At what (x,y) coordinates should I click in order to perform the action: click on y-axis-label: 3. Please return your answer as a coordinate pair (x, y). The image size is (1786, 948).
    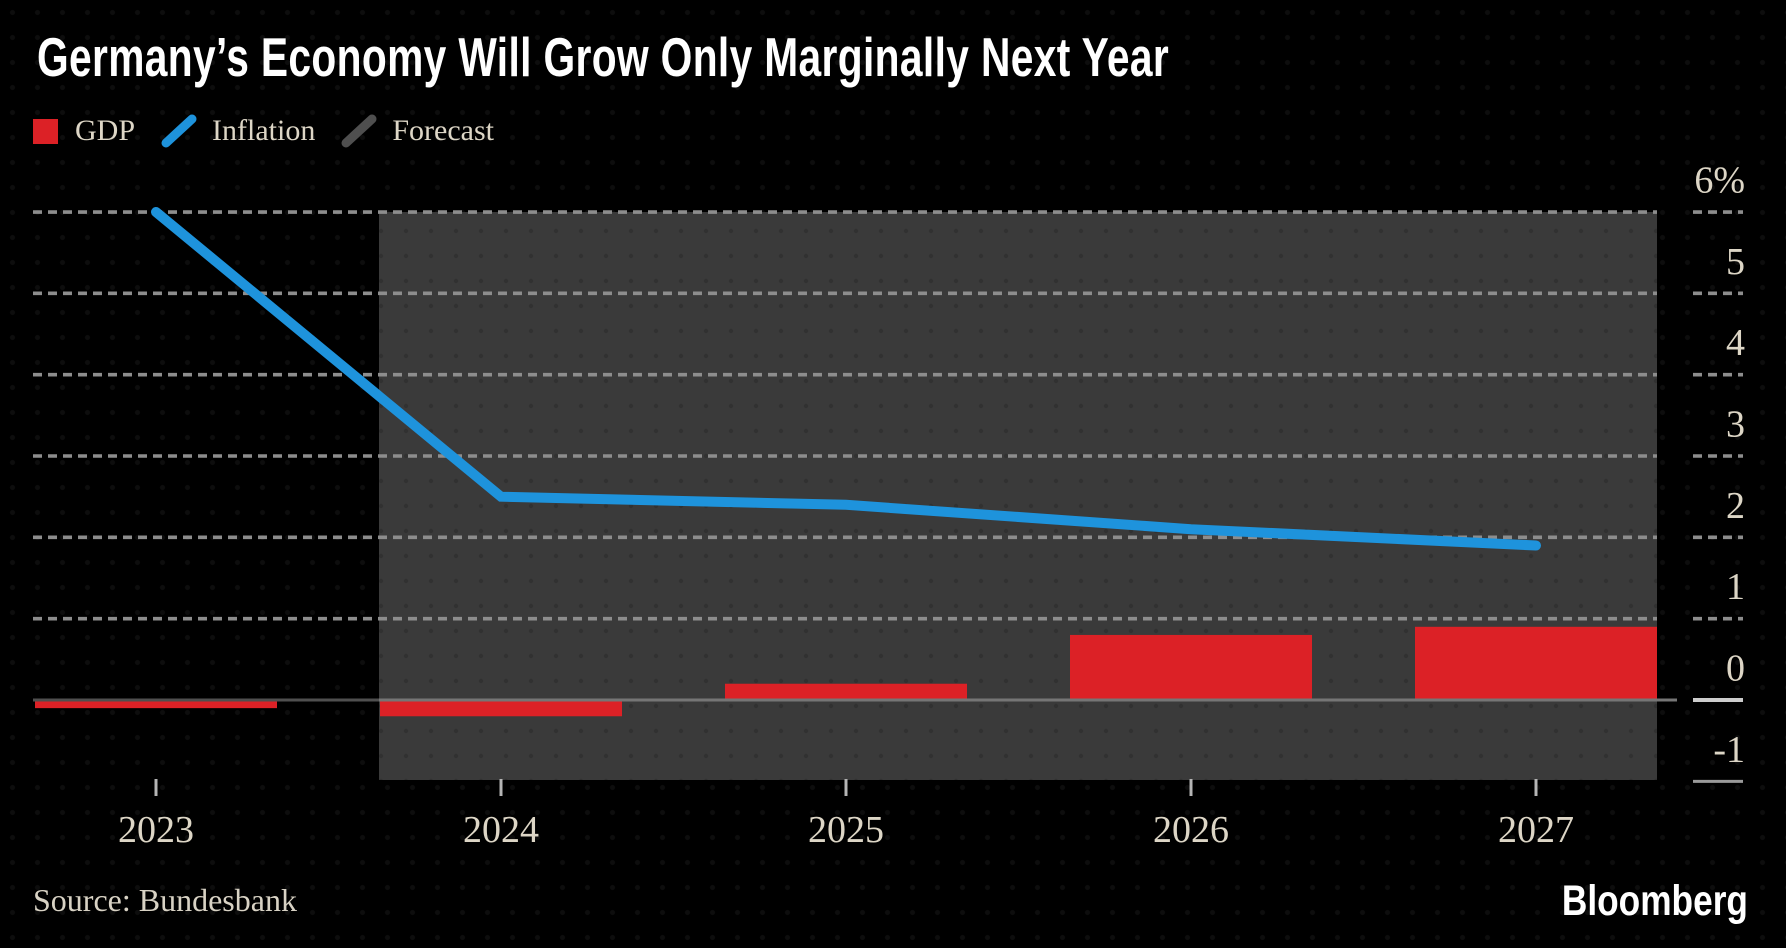
    Looking at the image, I should click on (1735, 425).